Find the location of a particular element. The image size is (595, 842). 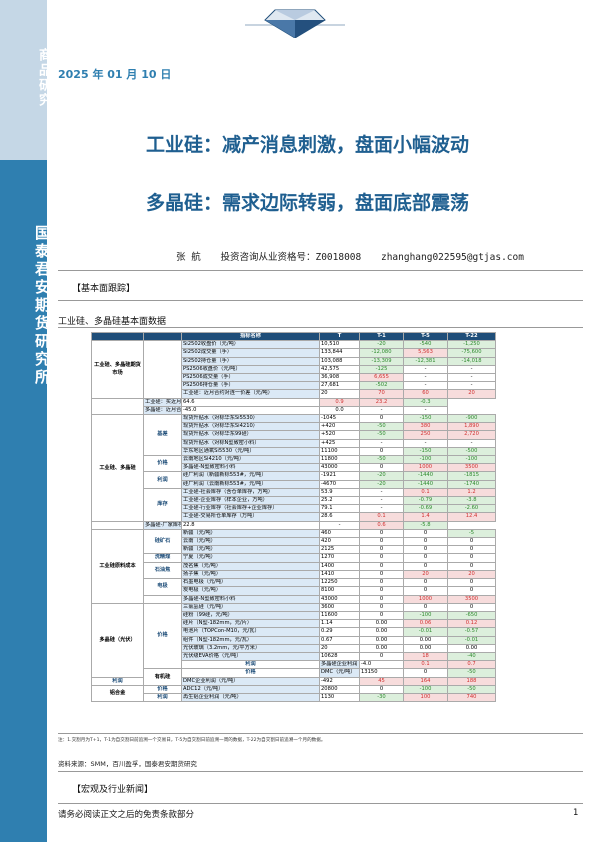

change-t22-cell: -0.57 is located at coordinates (471, 632).